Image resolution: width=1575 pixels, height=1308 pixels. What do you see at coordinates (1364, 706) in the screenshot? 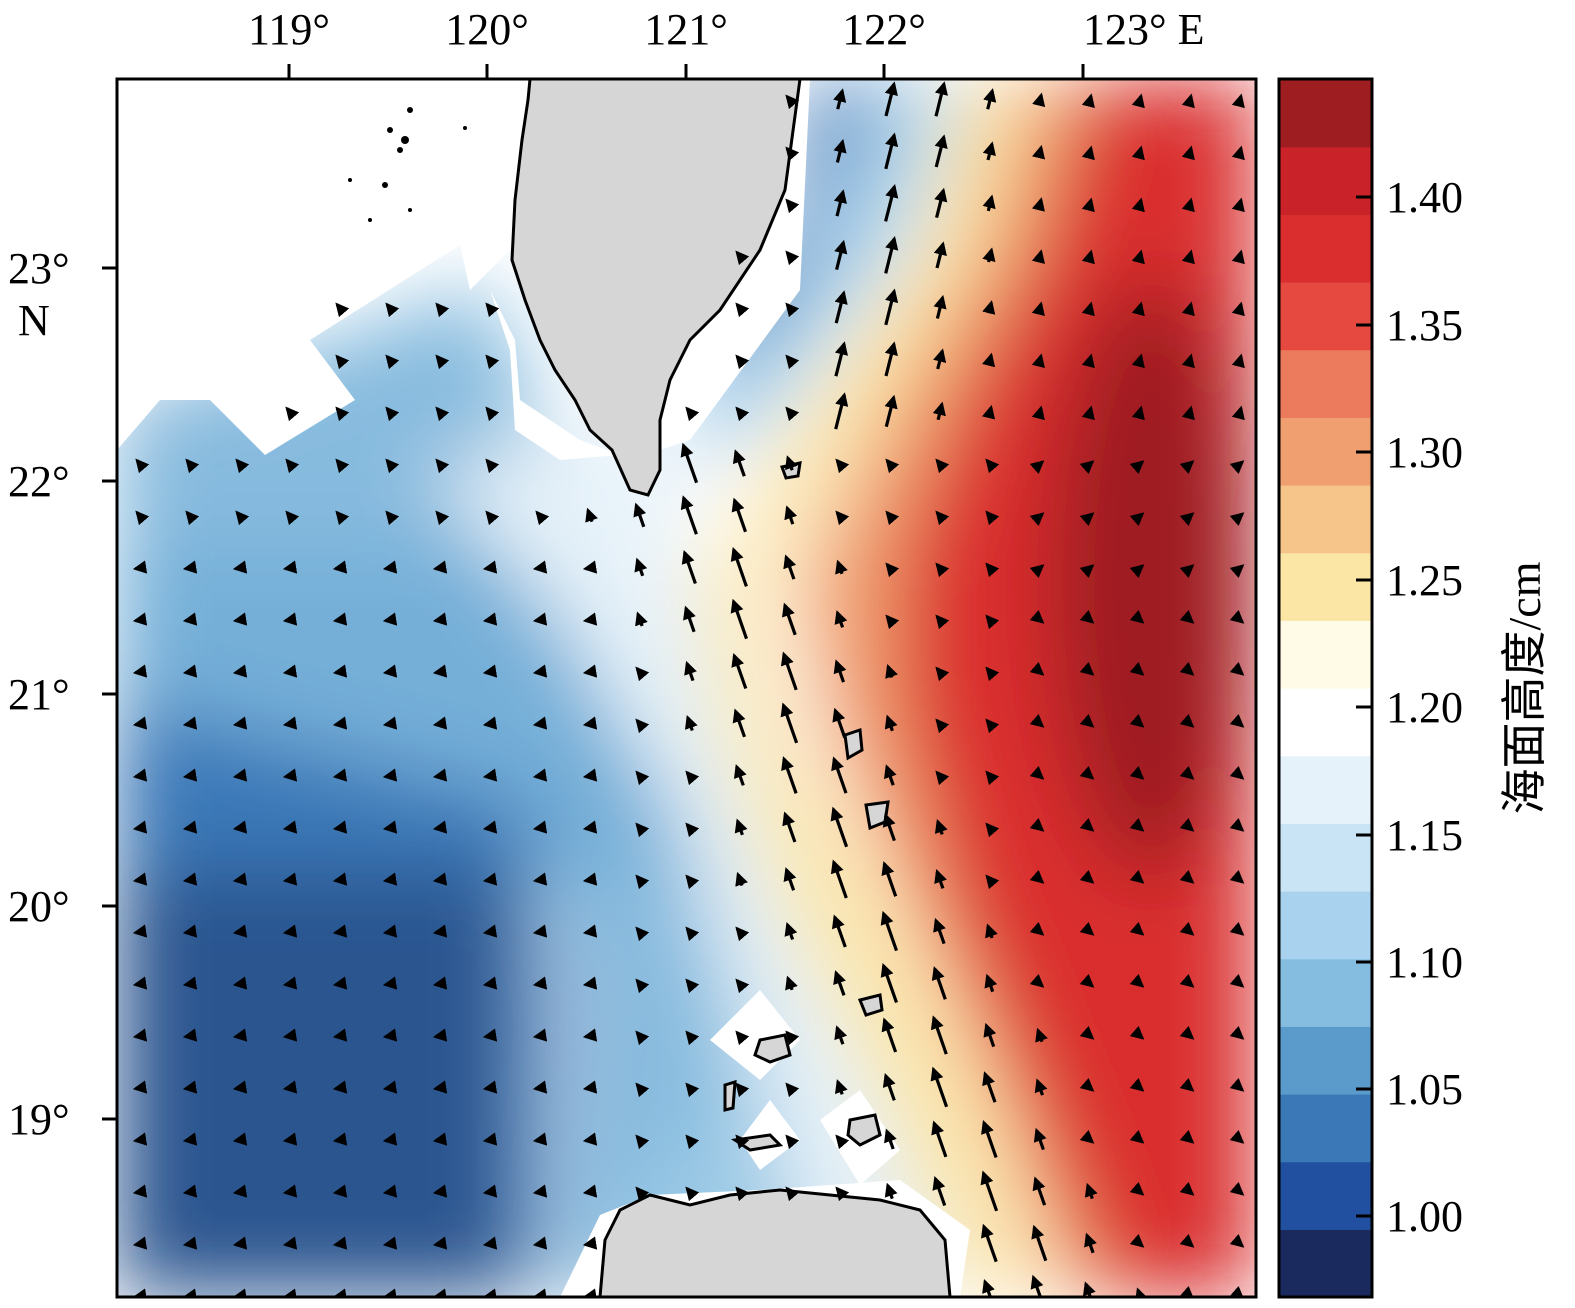
I see `colorbar-ticks` at bounding box center [1364, 706].